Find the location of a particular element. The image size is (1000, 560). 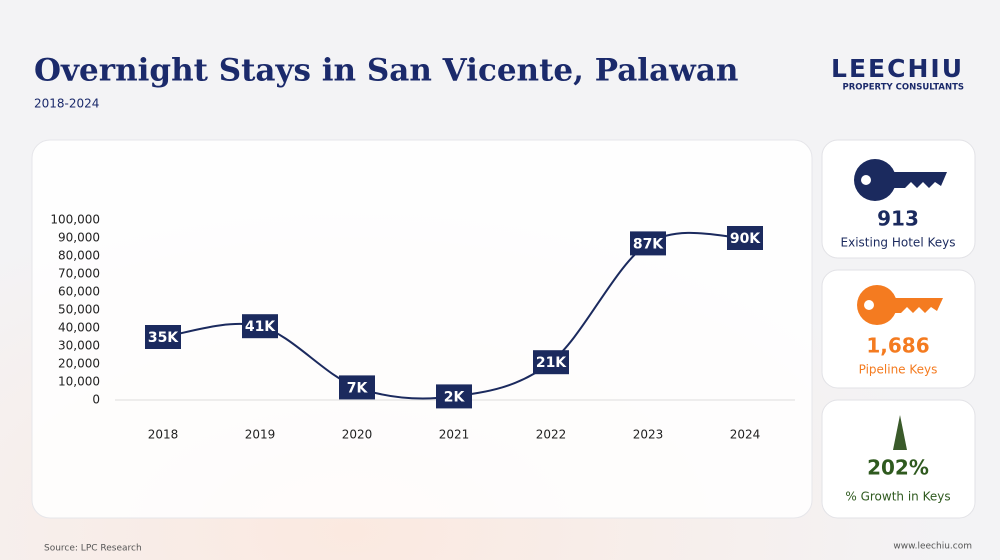

y-tick-label: 20,000 is located at coordinates (79, 364).